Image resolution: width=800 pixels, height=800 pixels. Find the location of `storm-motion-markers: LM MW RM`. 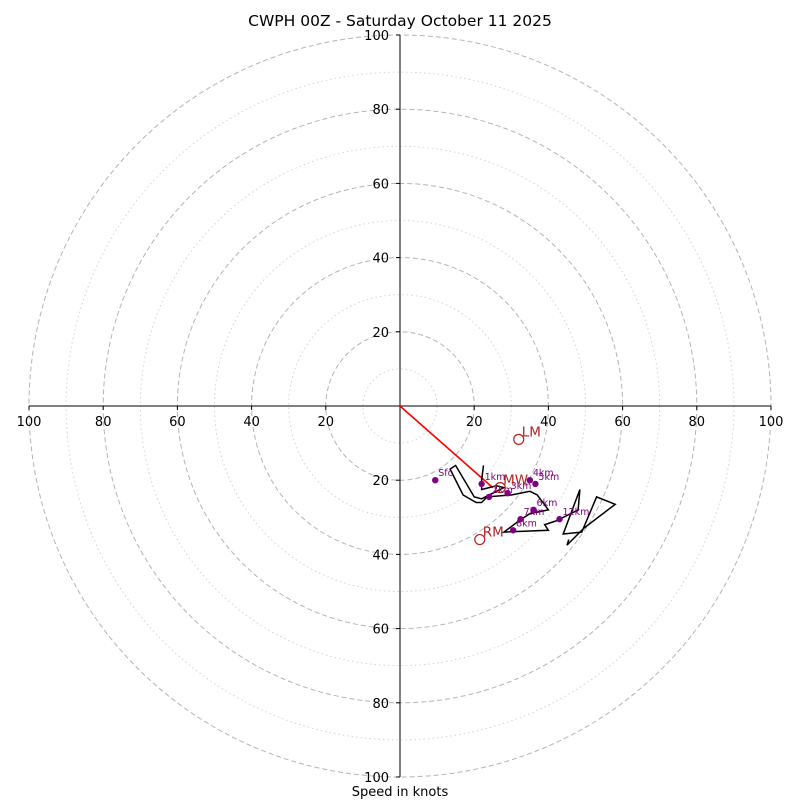

storm-motion-markers: LM MW RM is located at coordinates (507, 485).